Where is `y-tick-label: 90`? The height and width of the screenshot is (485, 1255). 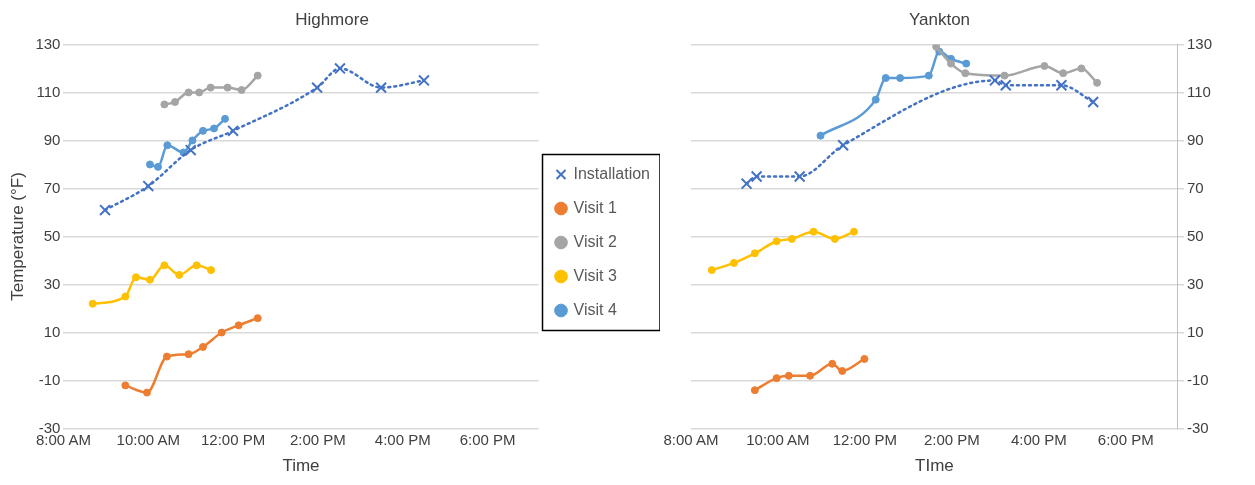 y-tick-label: 90 is located at coordinates (52, 139).